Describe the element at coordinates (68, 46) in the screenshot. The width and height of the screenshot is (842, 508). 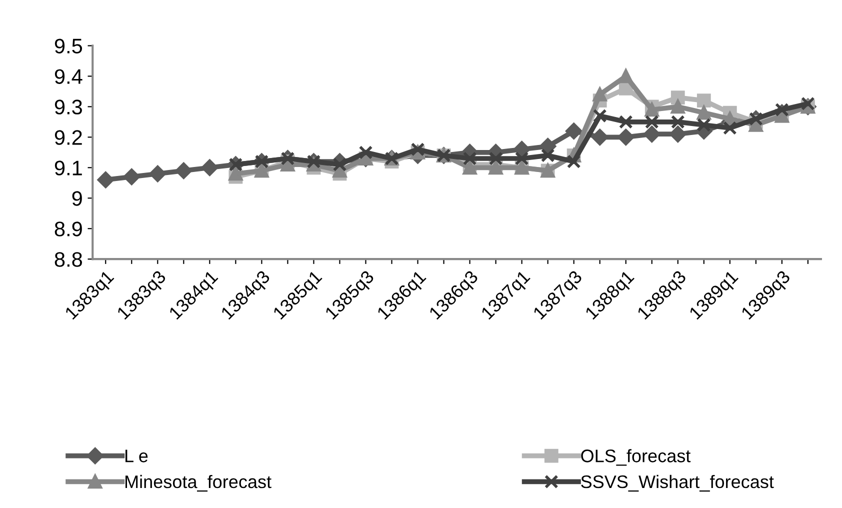
I see `y-tick-label: 9.5` at that location.